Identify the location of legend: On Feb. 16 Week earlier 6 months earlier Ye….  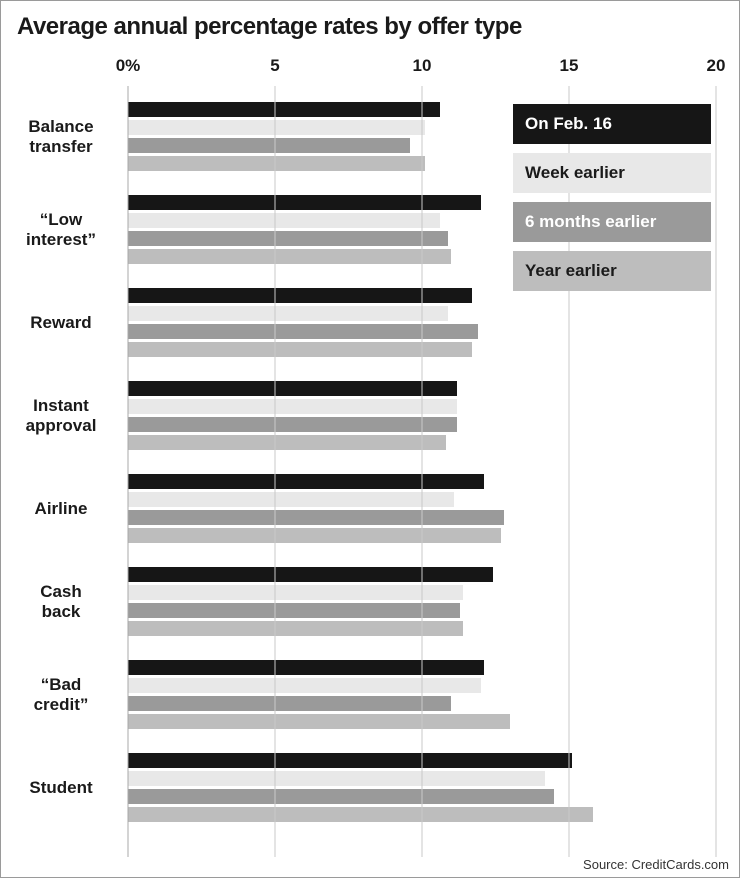
(612, 202).